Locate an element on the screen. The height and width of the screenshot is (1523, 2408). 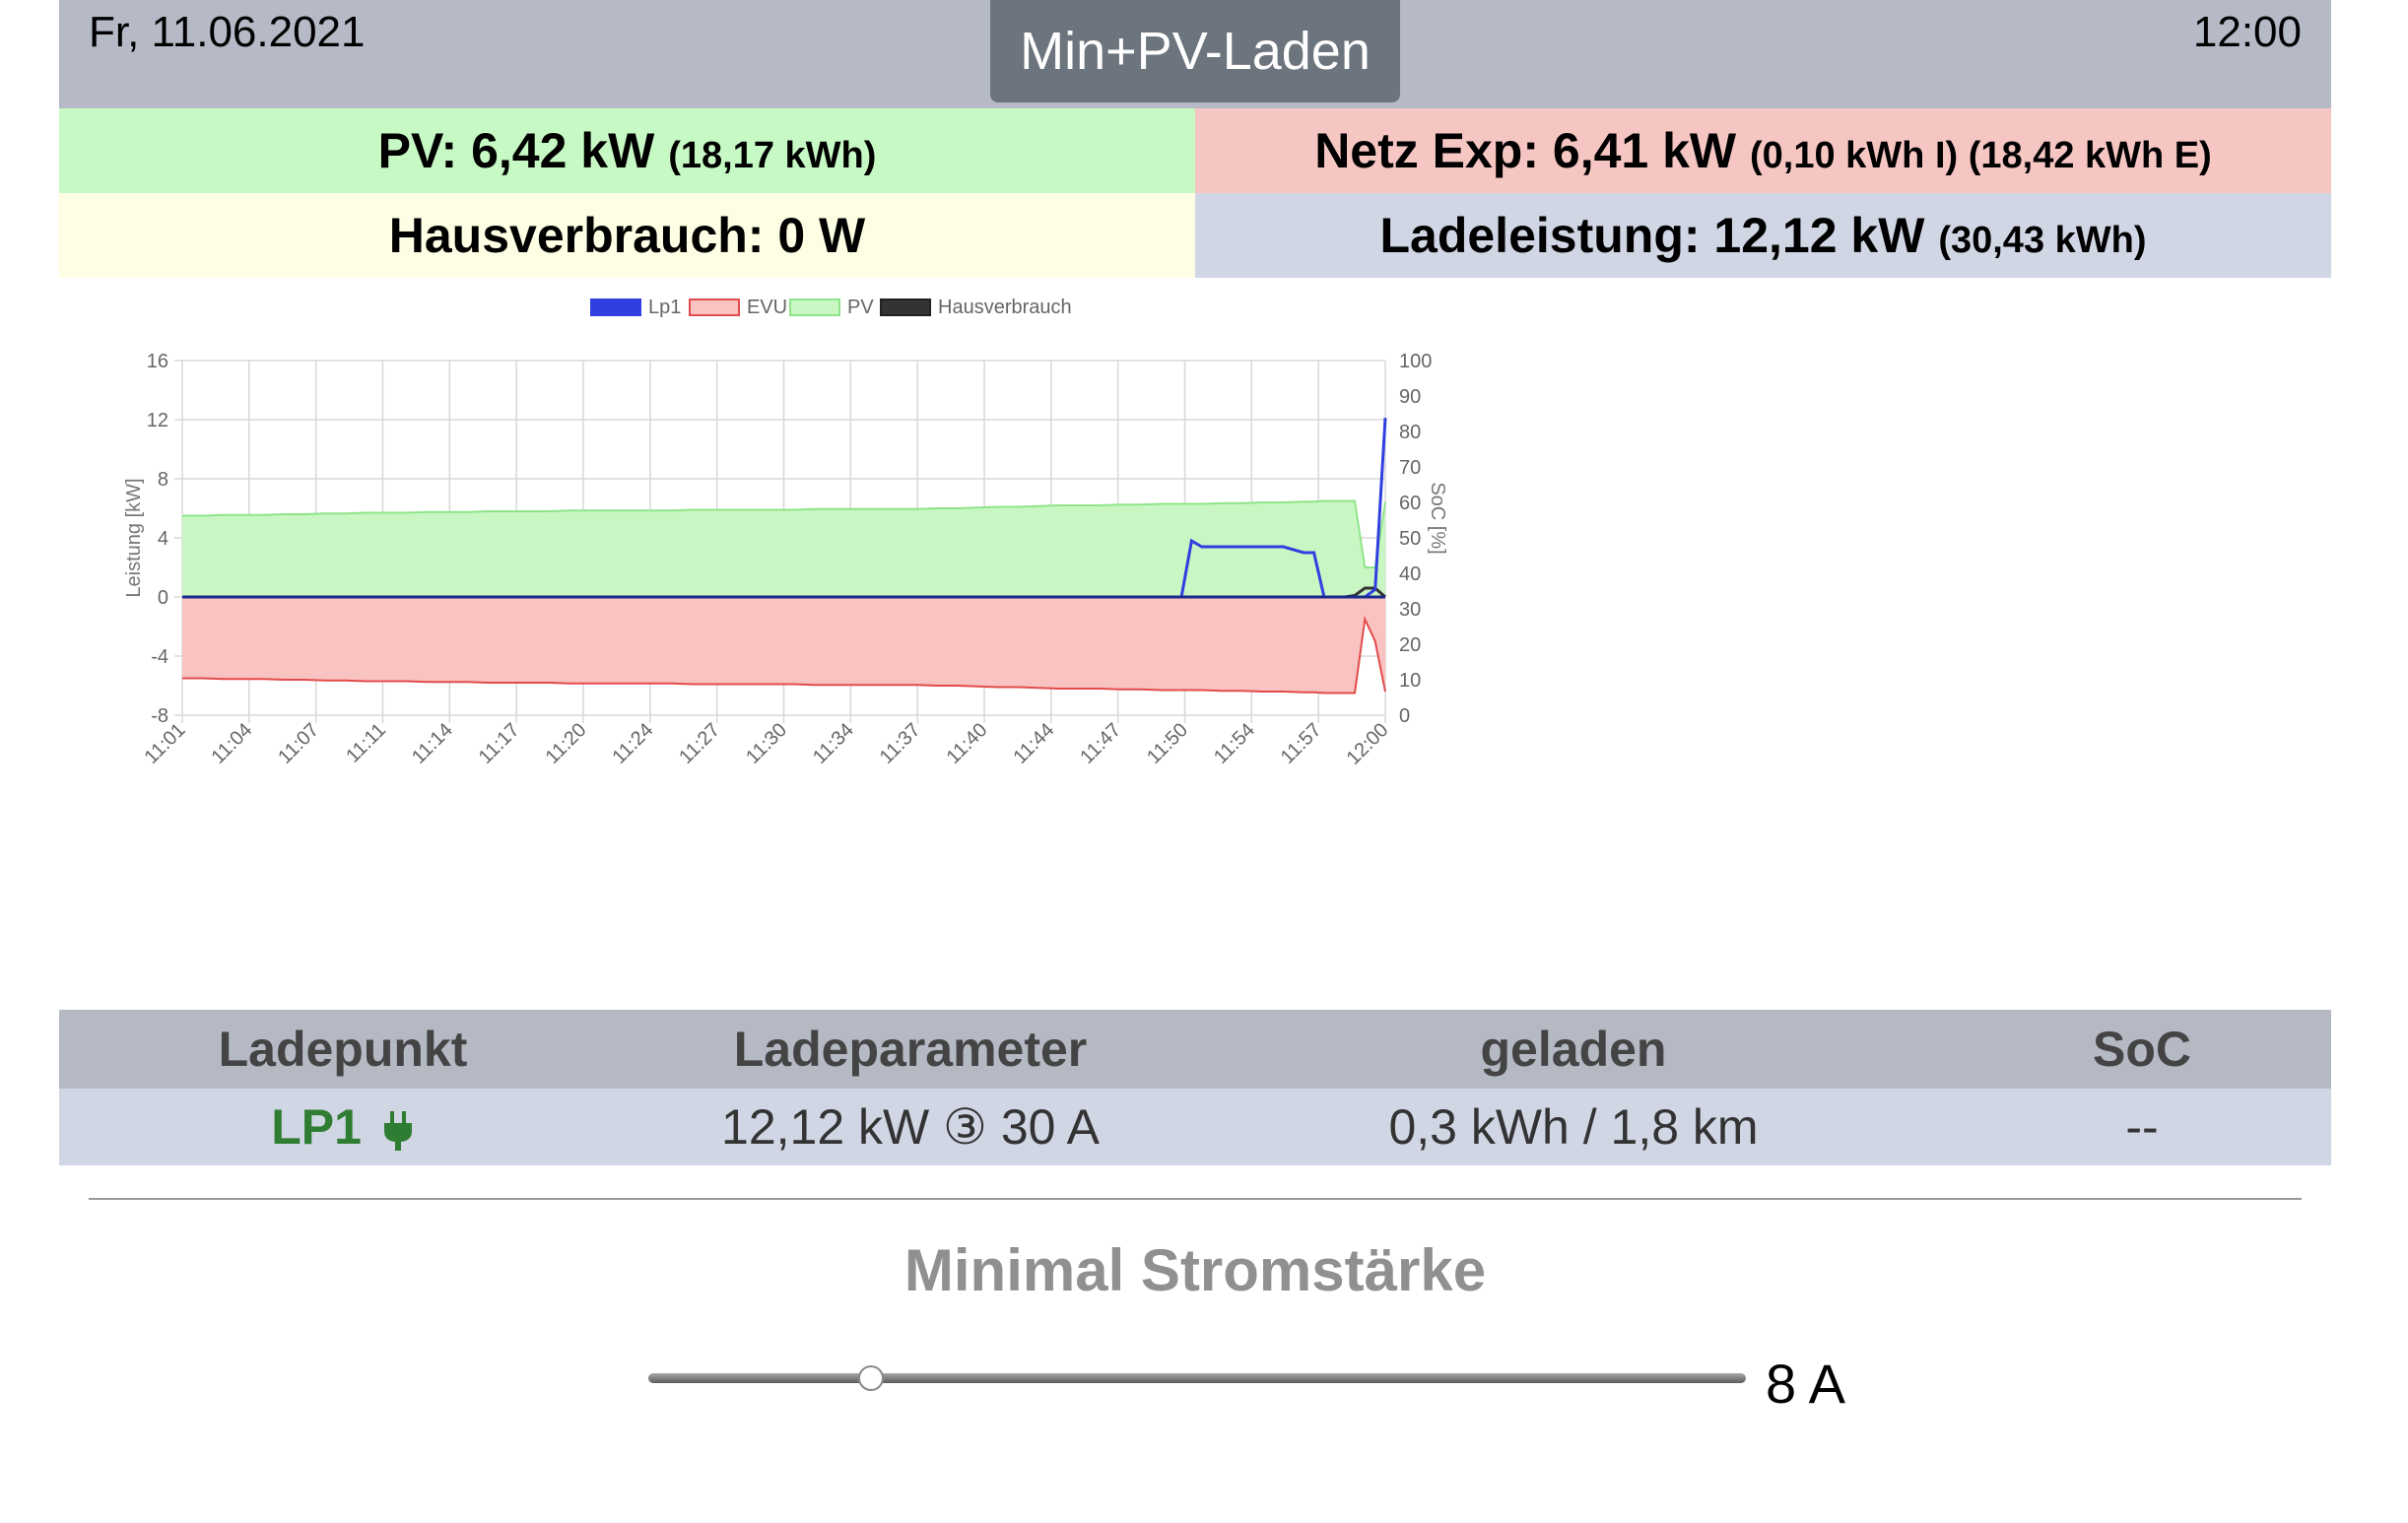
y2-axis-title: SoC [%] is located at coordinates (1437, 518).